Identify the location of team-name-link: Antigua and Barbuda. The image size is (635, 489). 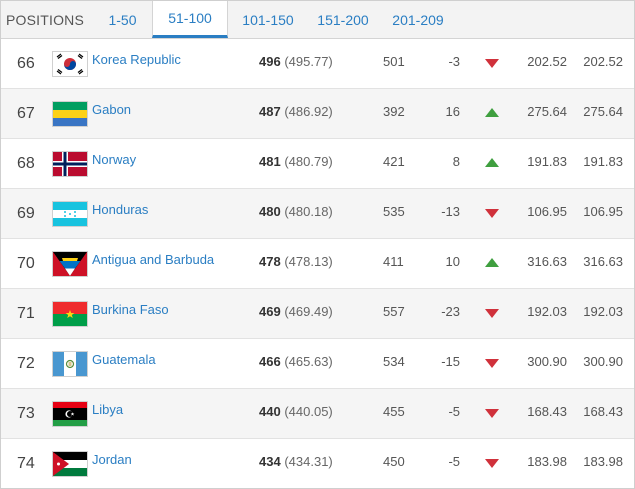
(153, 259).